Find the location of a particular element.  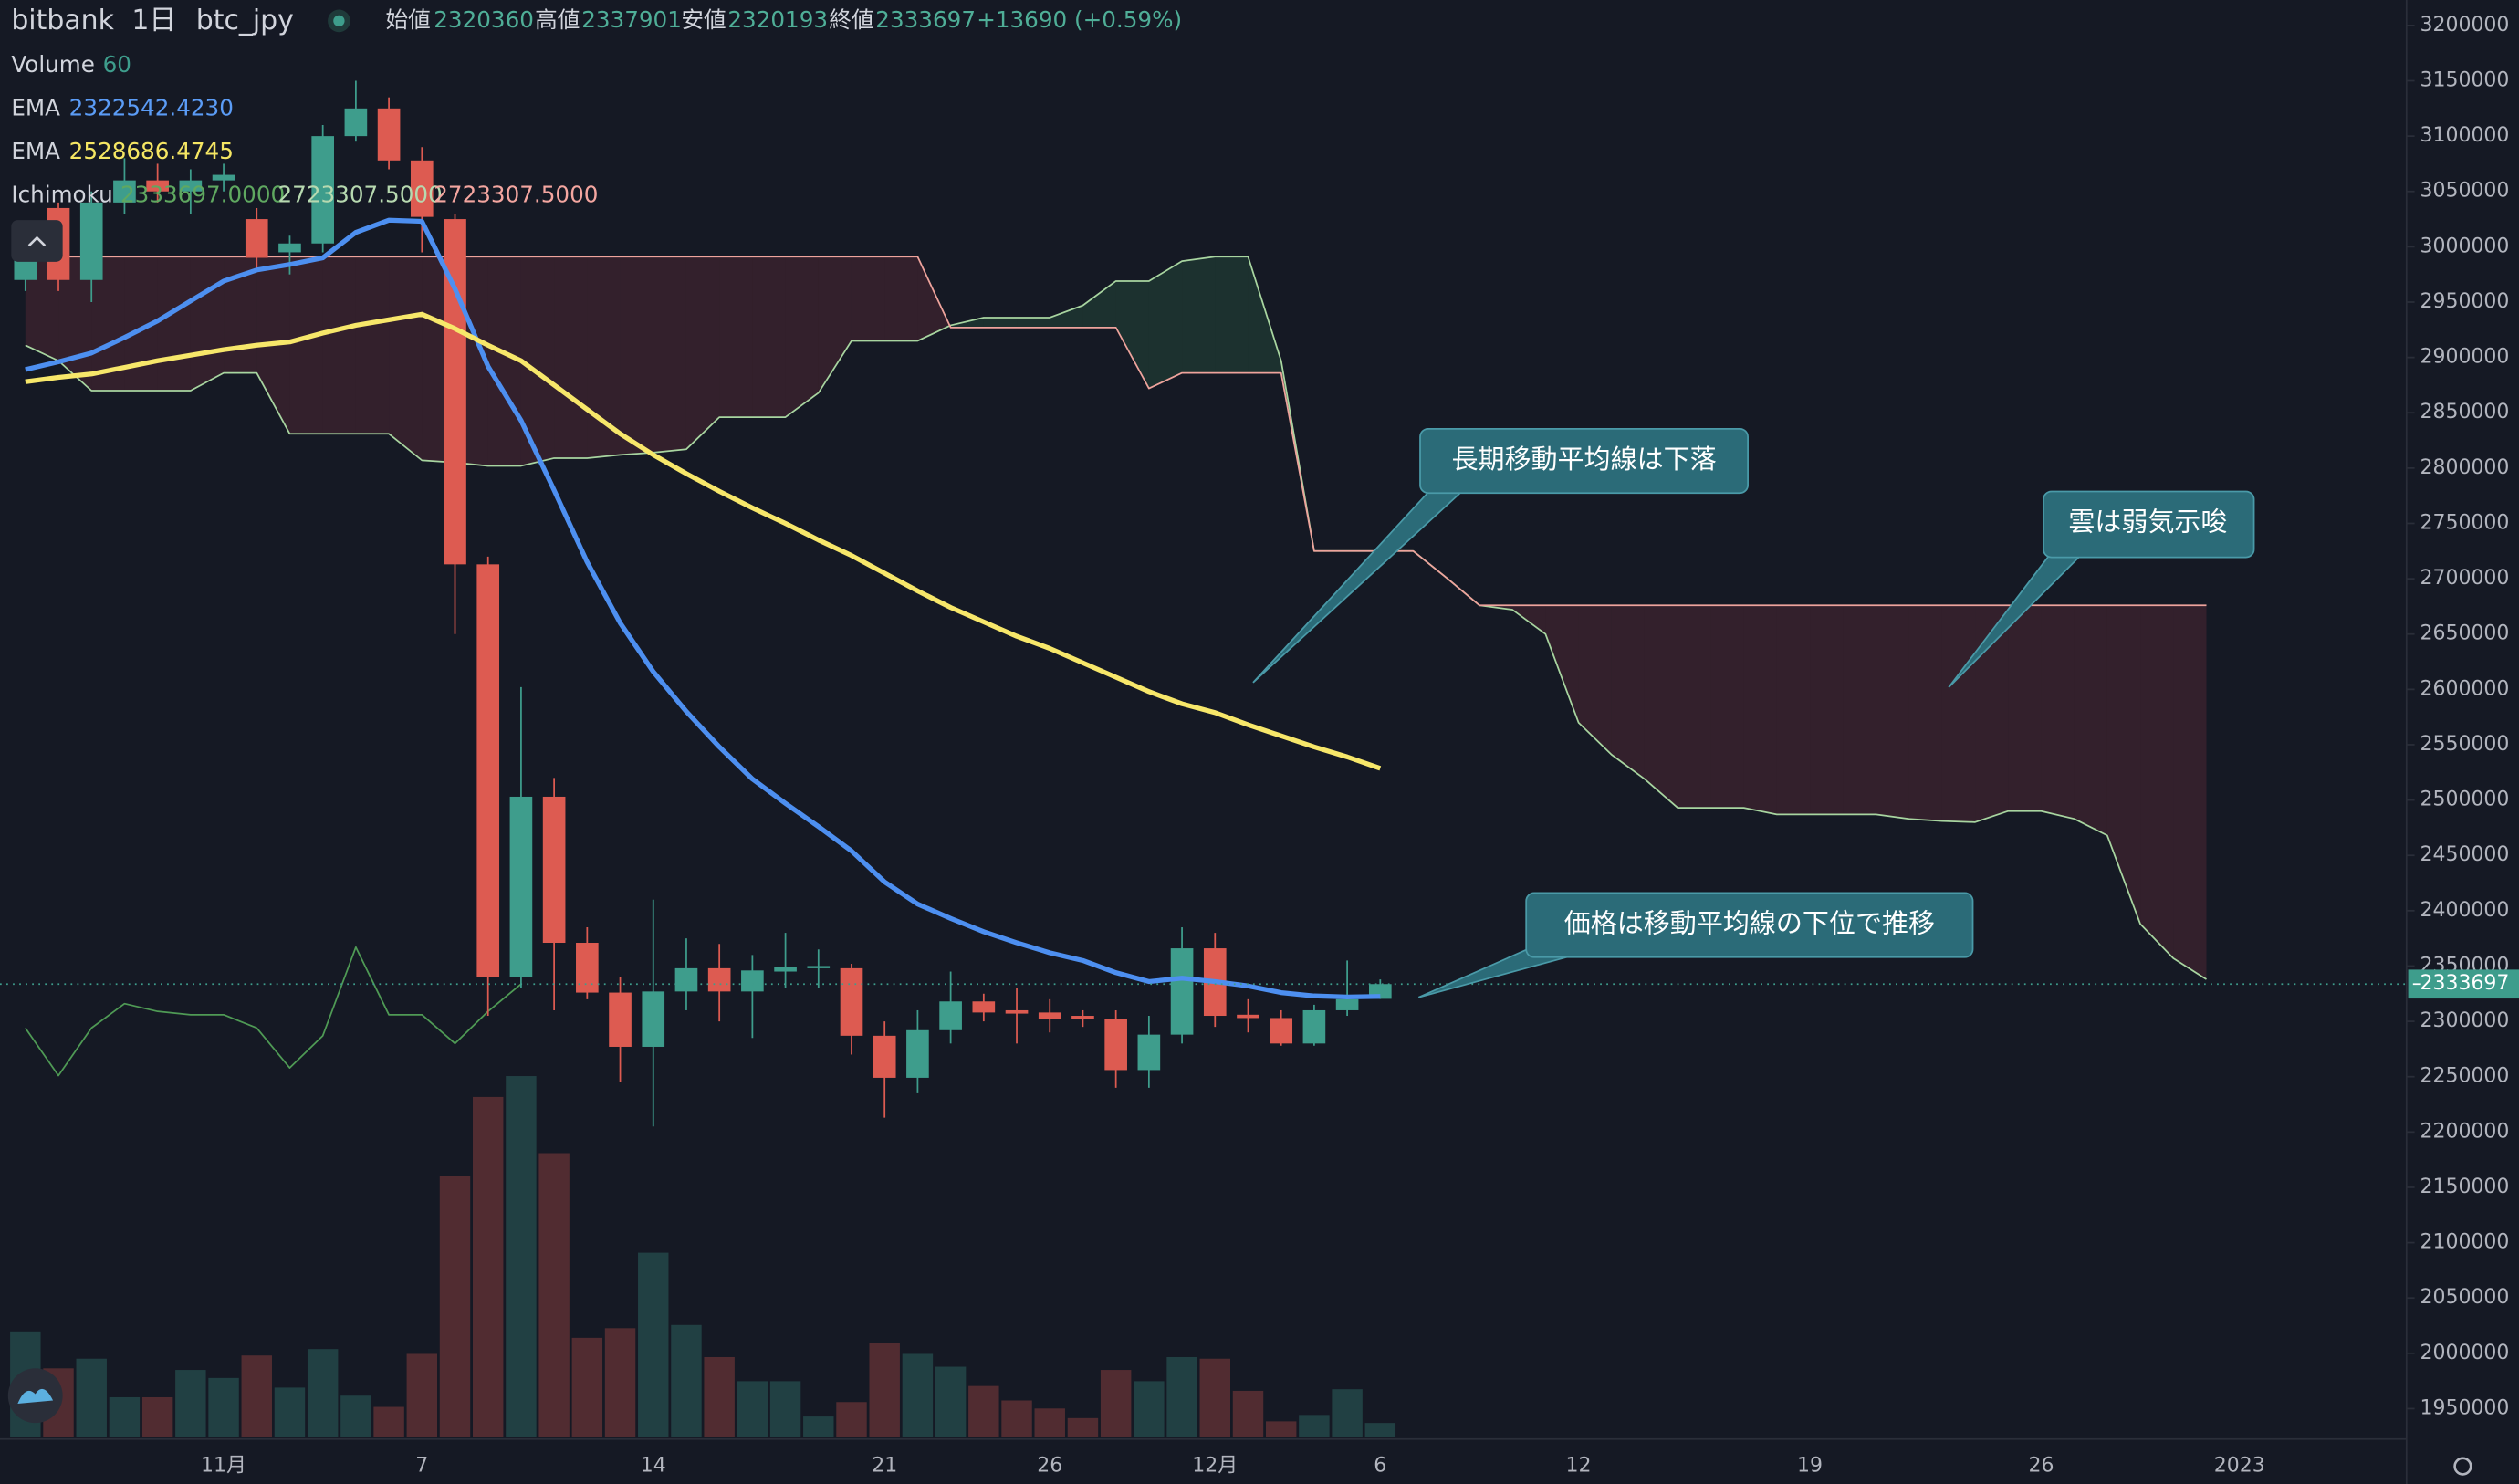

callout: 長期移動平均線は下落 is located at coordinates (1500, 555).